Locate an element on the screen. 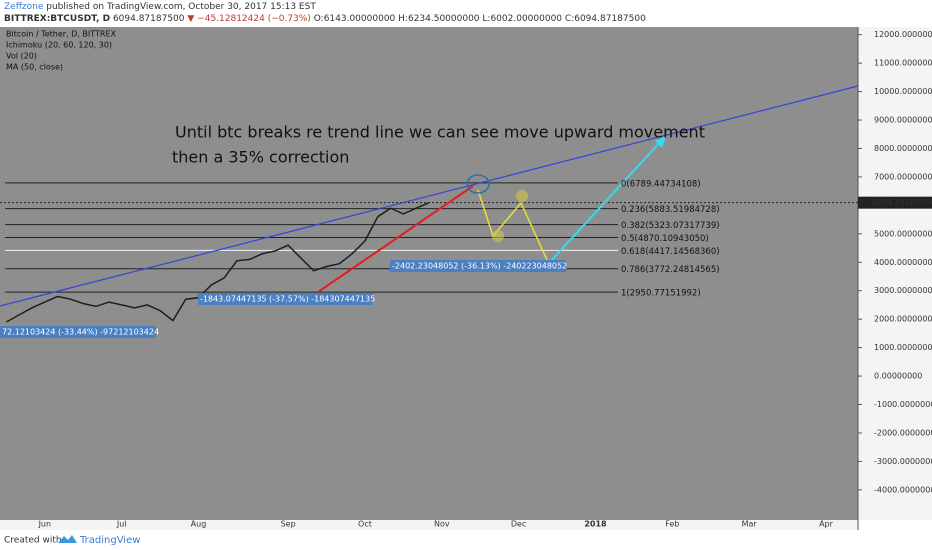 Image resolution: width=932 pixels, height=550 pixels. y-tick-label: 3000.00000000 is located at coordinates (903, 290).